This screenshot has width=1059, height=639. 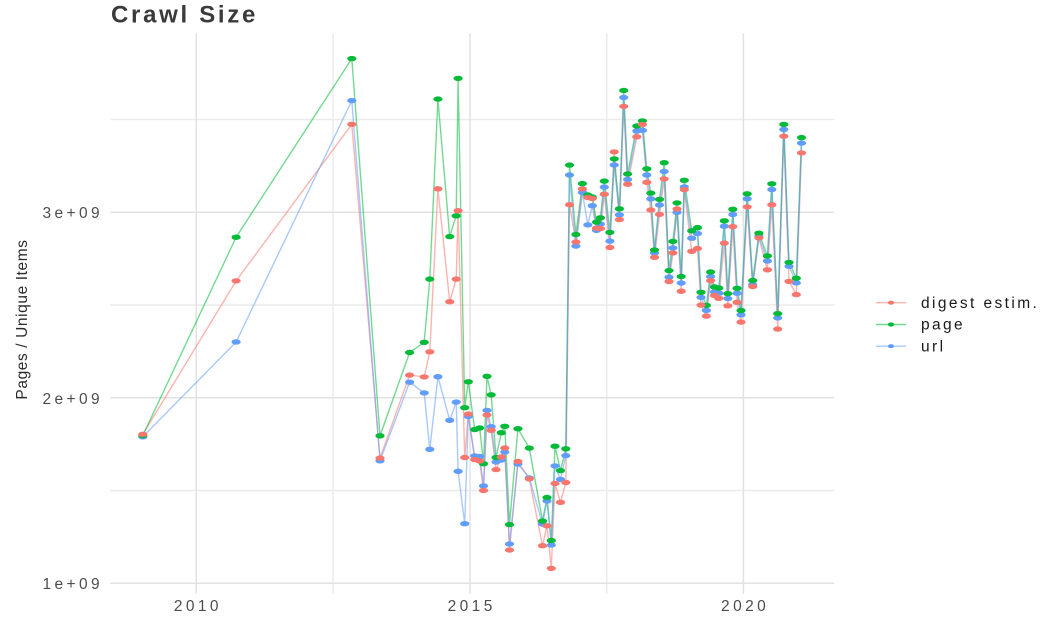 I want to click on svg-text: url, so click(x=933, y=346).